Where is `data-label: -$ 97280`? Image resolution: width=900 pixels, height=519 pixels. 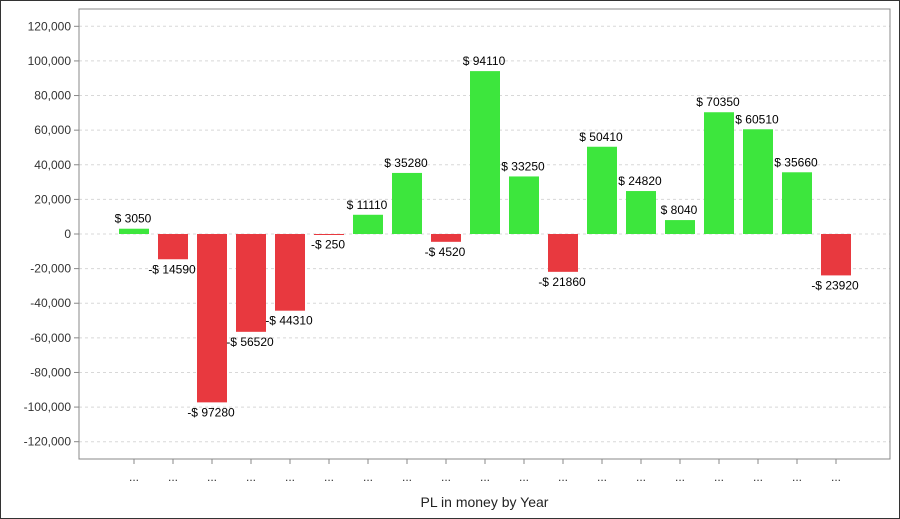
data-label: -$ 97280 is located at coordinates (211, 412).